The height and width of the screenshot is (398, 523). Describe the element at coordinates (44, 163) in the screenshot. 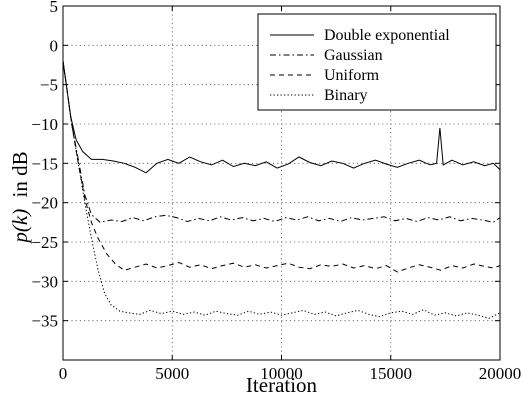

I see `y-tick-label: −15` at that location.